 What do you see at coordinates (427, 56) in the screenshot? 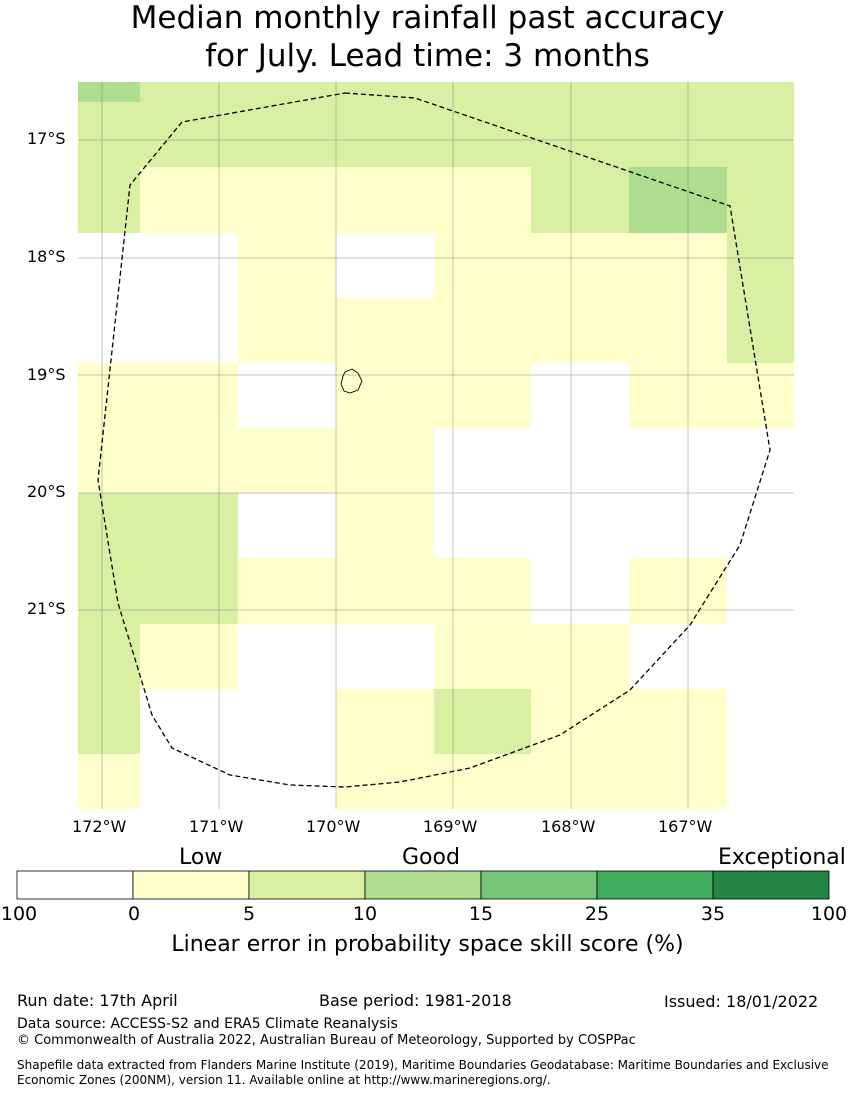
I see `map-title-line2: for July. Lead time: 3 months` at bounding box center [427, 56].